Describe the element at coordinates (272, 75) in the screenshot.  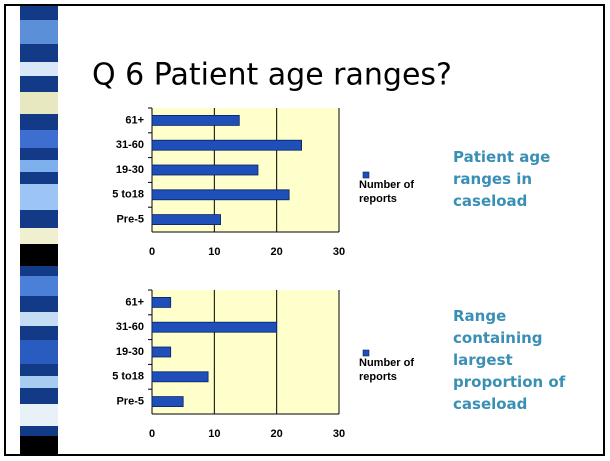
I see `slide-title: Q 6 Patient age ranges?` at that location.